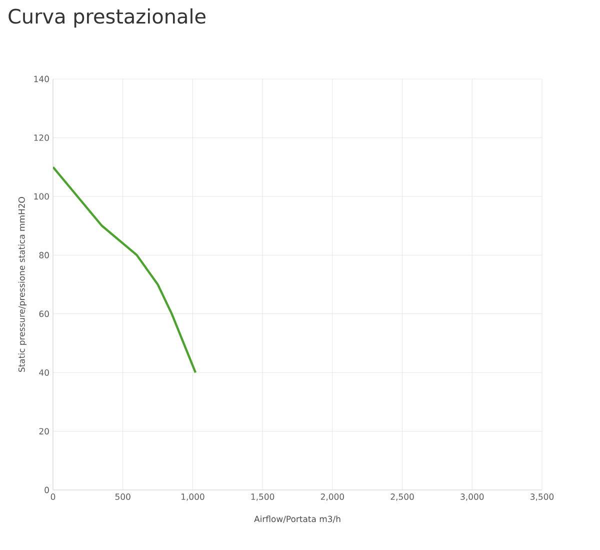 This screenshot has width=600, height=550. Describe the element at coordinates (262, 497) in the screenshot. I see `x-tick-label: 1,500` at that location.